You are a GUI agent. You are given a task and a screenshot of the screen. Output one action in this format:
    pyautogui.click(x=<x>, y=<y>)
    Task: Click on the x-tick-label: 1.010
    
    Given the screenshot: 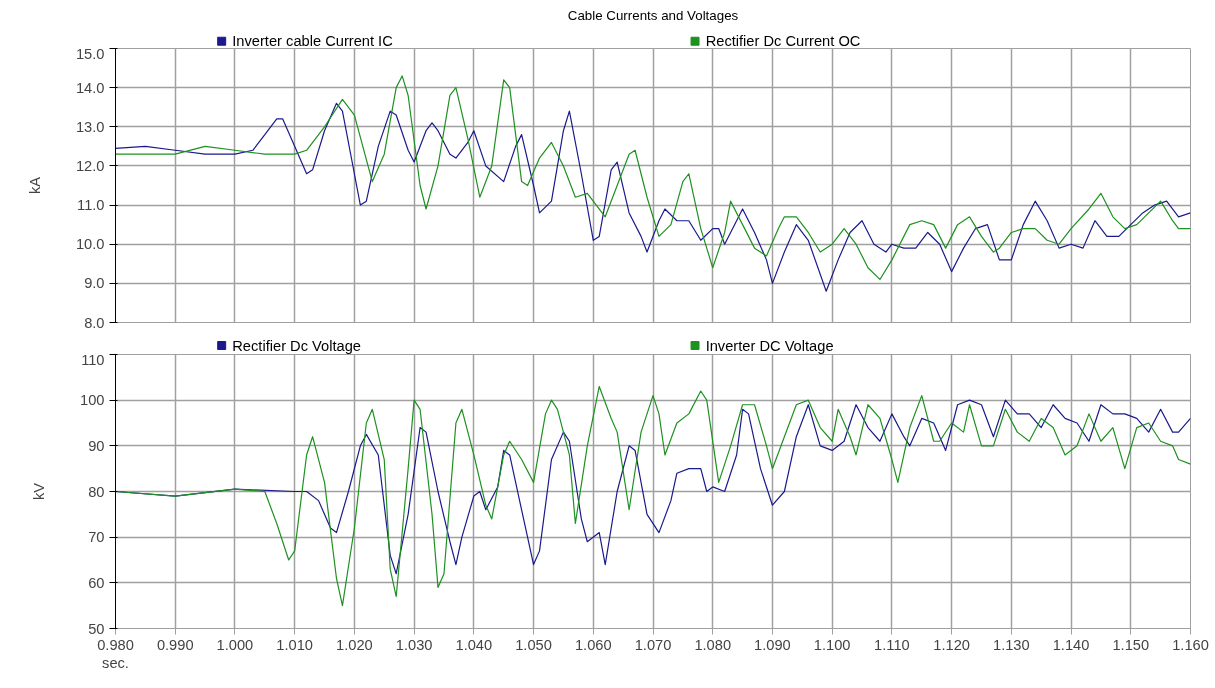 What is the action you would take?
    pyautogui.click(x=295, y=644)
    